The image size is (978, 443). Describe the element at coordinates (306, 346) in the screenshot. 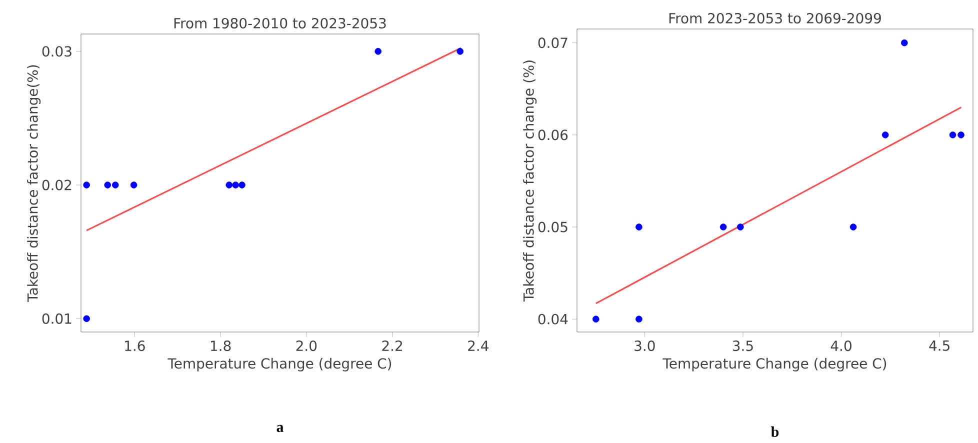

I see `x-tick-label: 2.0` at that location.